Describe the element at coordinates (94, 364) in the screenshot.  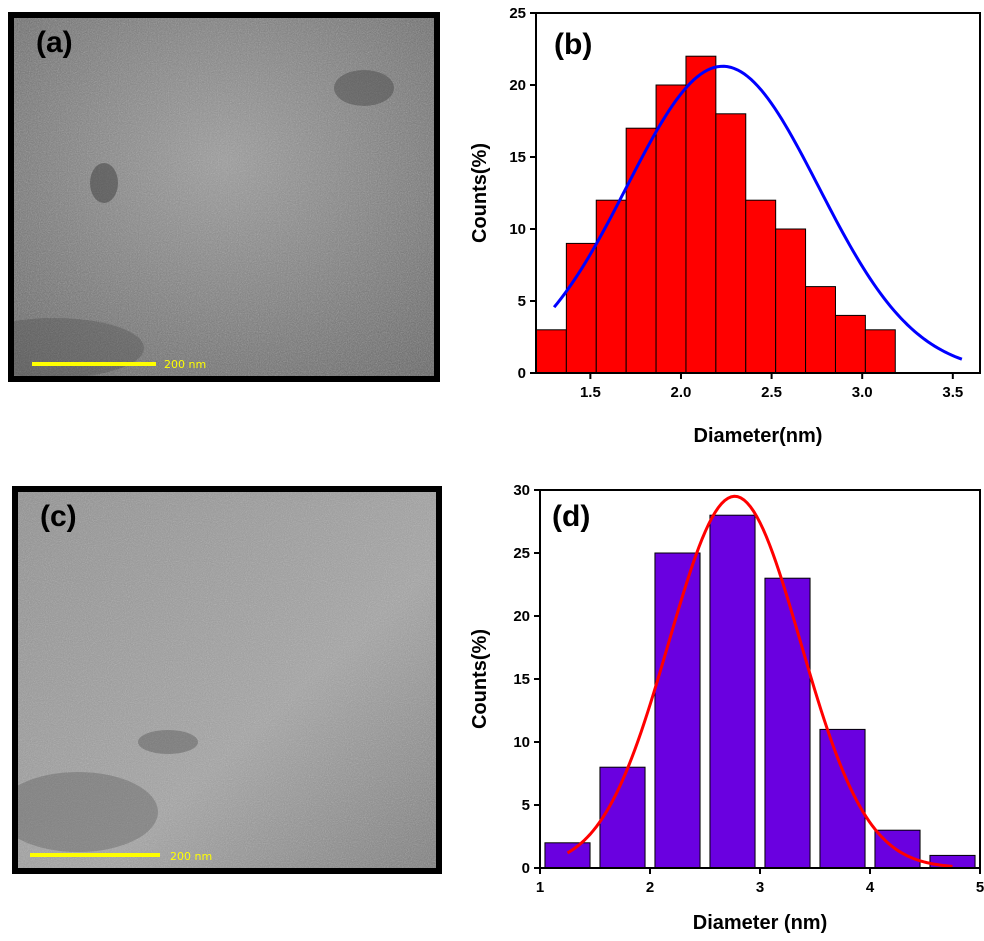
I see `scale-bar-a` at that location.